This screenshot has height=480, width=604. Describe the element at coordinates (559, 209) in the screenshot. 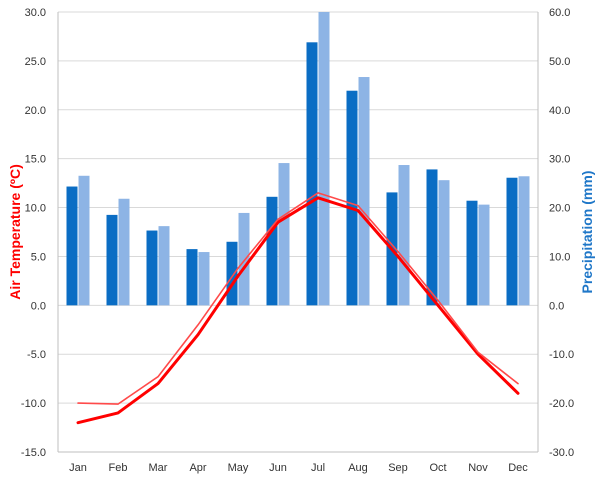

I see `right-tick-label: 20.0` at that location.